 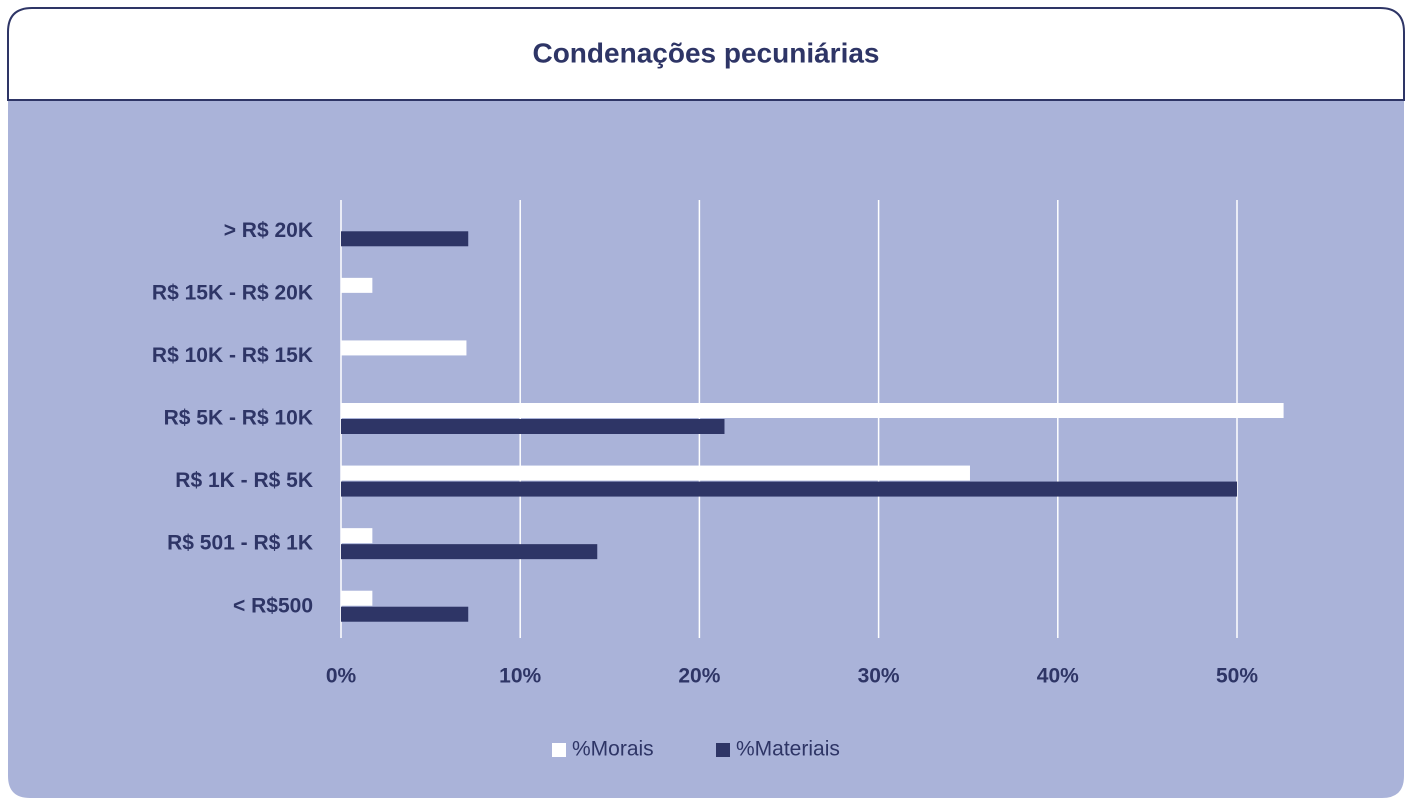 What do you see at coordinates (244, 480) in the screenshot?
I see `y-tick-label: R$ 1K - R$ 5K` at bounding box center [244, 480].